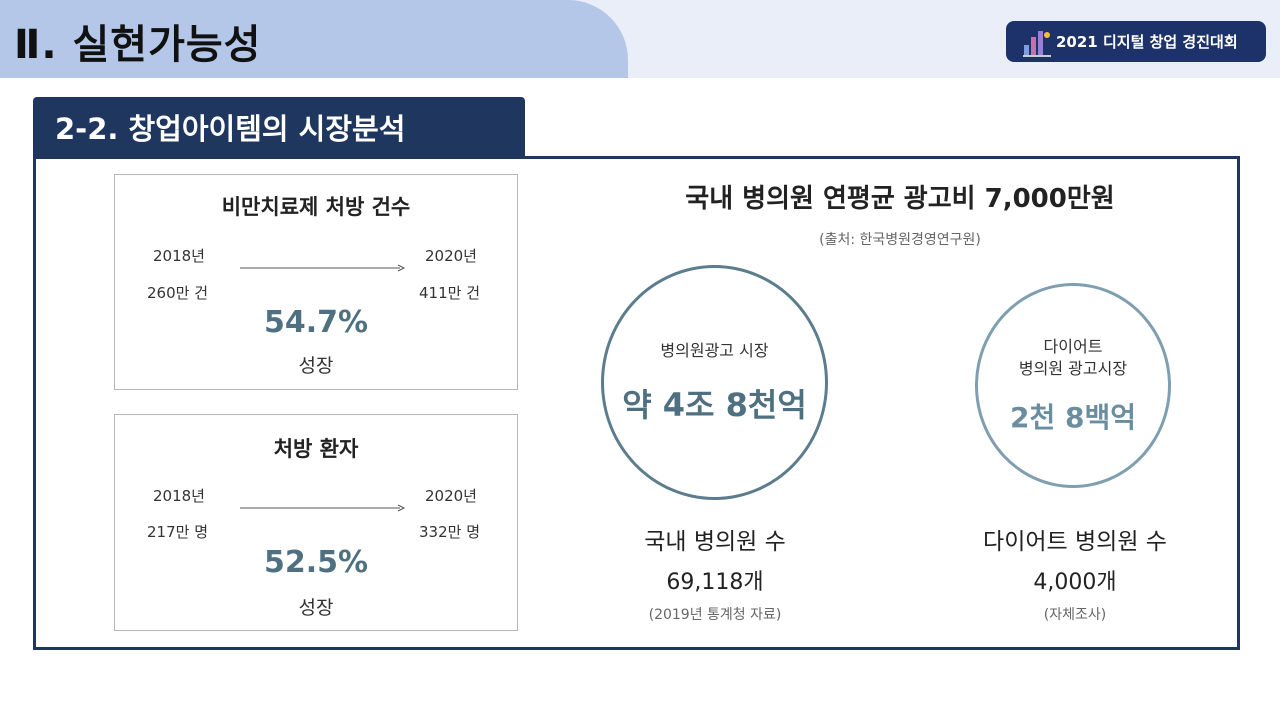  I want to click on circle-value: 약 4조 8천억, so click(714, 404).